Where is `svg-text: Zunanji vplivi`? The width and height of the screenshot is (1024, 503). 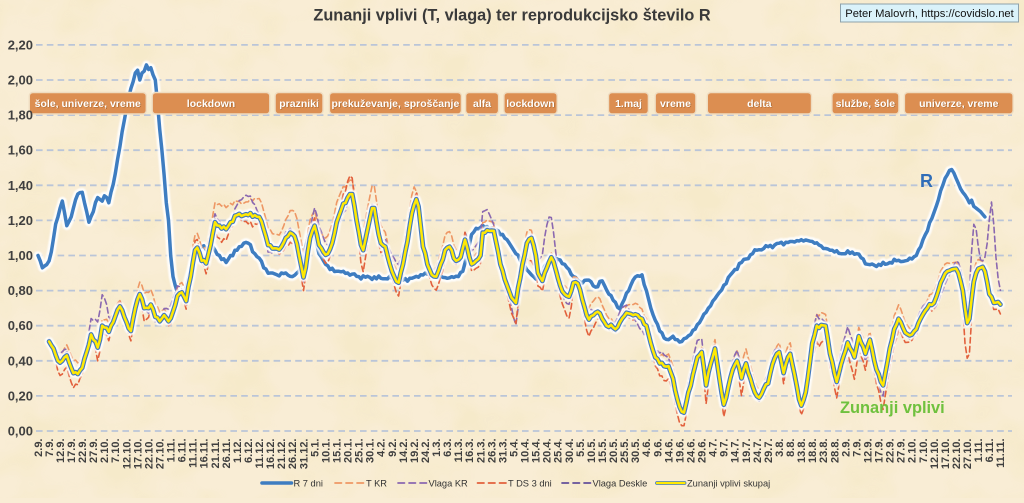
svg-text: Zunanji vplivi is located at coordinates (892, 408).